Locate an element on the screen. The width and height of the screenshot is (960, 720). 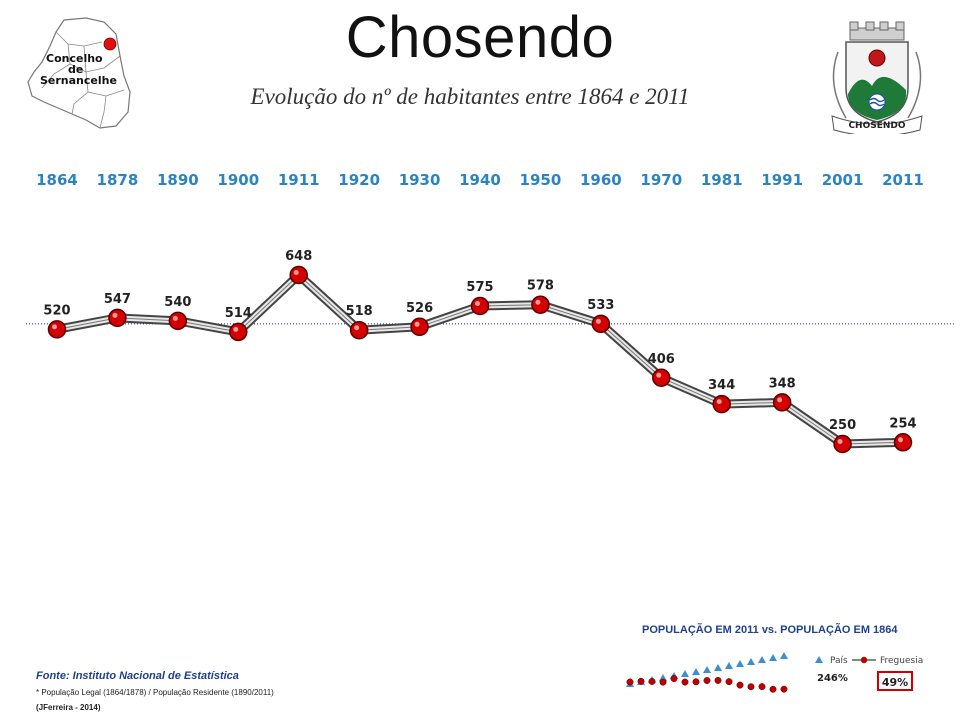
map-label-line-3: Sernancelhe is located at coordinates (78, 80).